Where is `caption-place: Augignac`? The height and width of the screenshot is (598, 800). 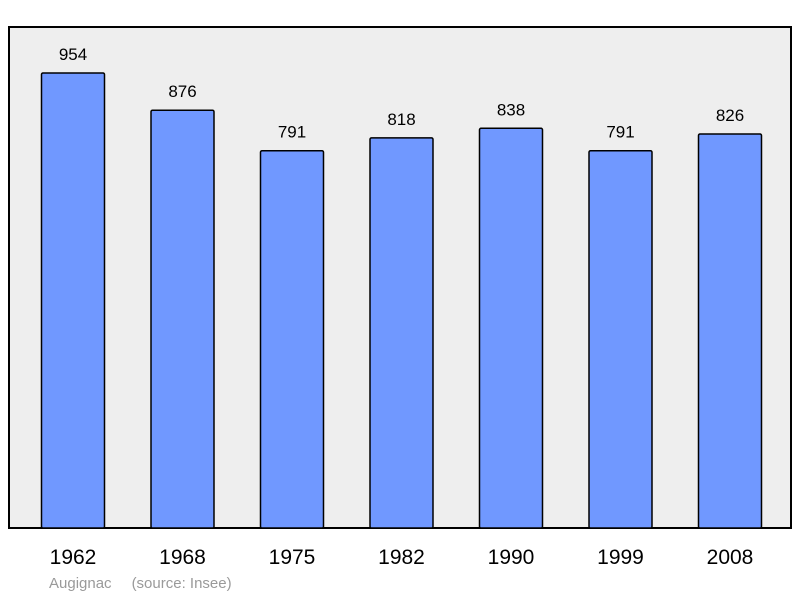
caption-place: Augignac is located at coordinates (80, 583).